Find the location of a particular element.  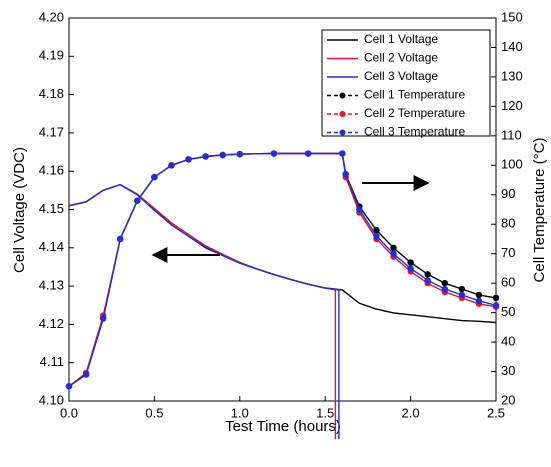

y2-tick-label: 70 is located at coordinates (508, 252).